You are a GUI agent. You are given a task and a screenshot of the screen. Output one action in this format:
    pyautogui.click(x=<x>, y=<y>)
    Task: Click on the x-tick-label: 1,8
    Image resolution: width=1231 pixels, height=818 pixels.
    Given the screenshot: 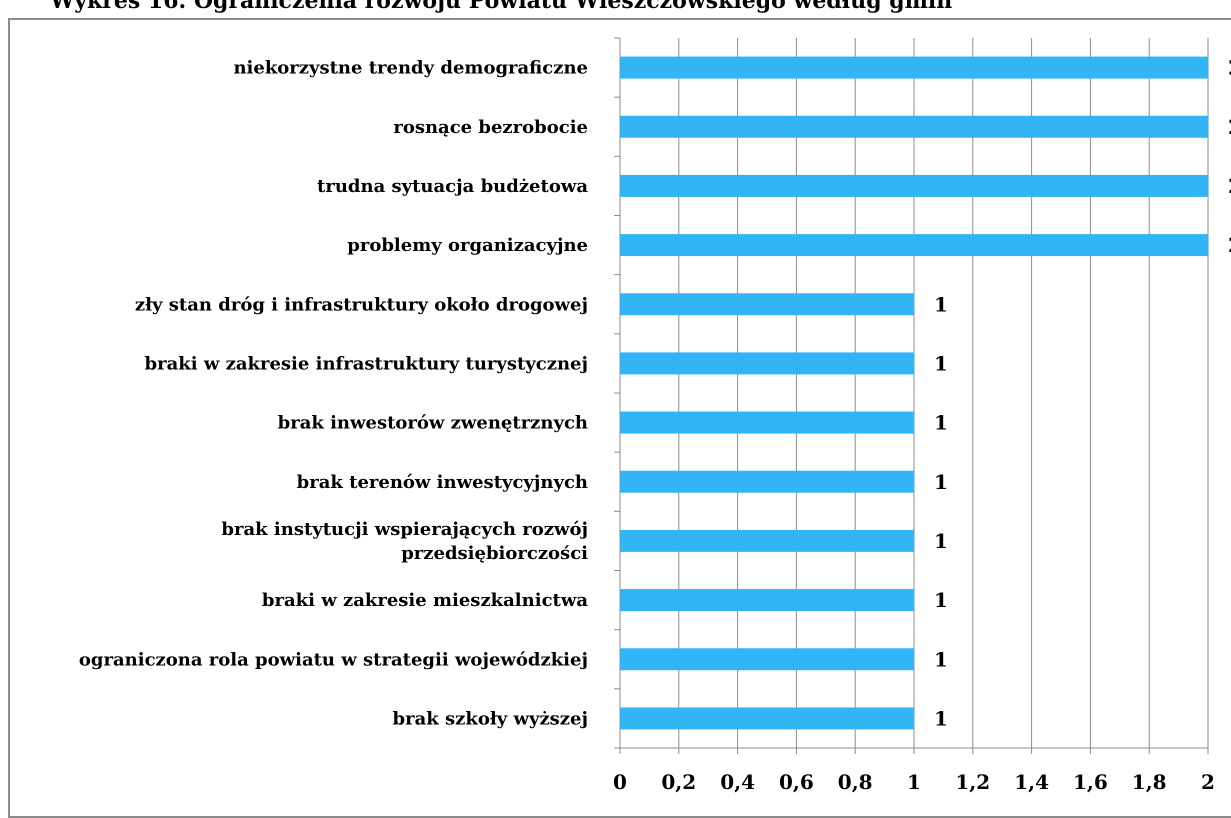 What is the action you would take?
    pyautogui.click(x=1149, y=782)
    